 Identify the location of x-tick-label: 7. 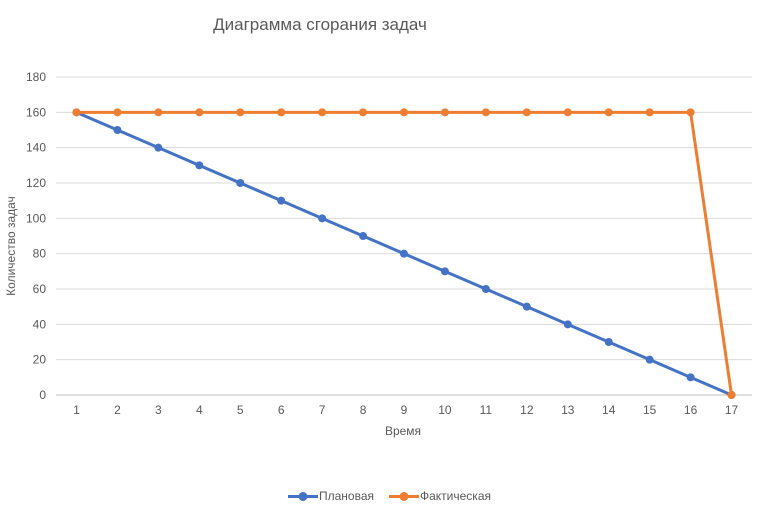
(322, 410).